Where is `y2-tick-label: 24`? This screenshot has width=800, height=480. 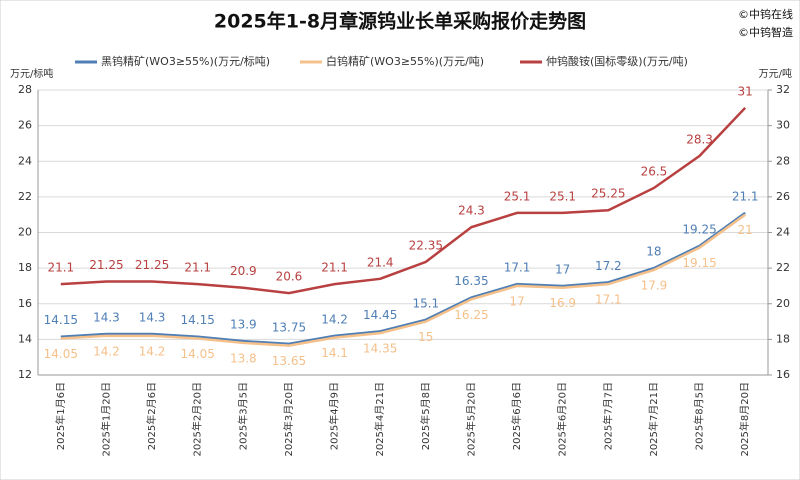
y2-tick-label: 24 is located at coordinates (783, 232).